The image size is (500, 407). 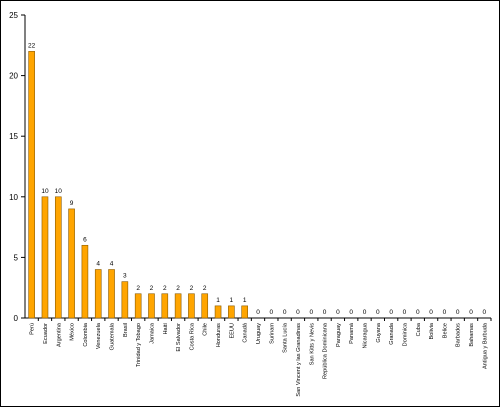 What do you see at coordinates (85, 239) in the screenshot?
I see `data-label: 6` at bounding box center [85, 239].